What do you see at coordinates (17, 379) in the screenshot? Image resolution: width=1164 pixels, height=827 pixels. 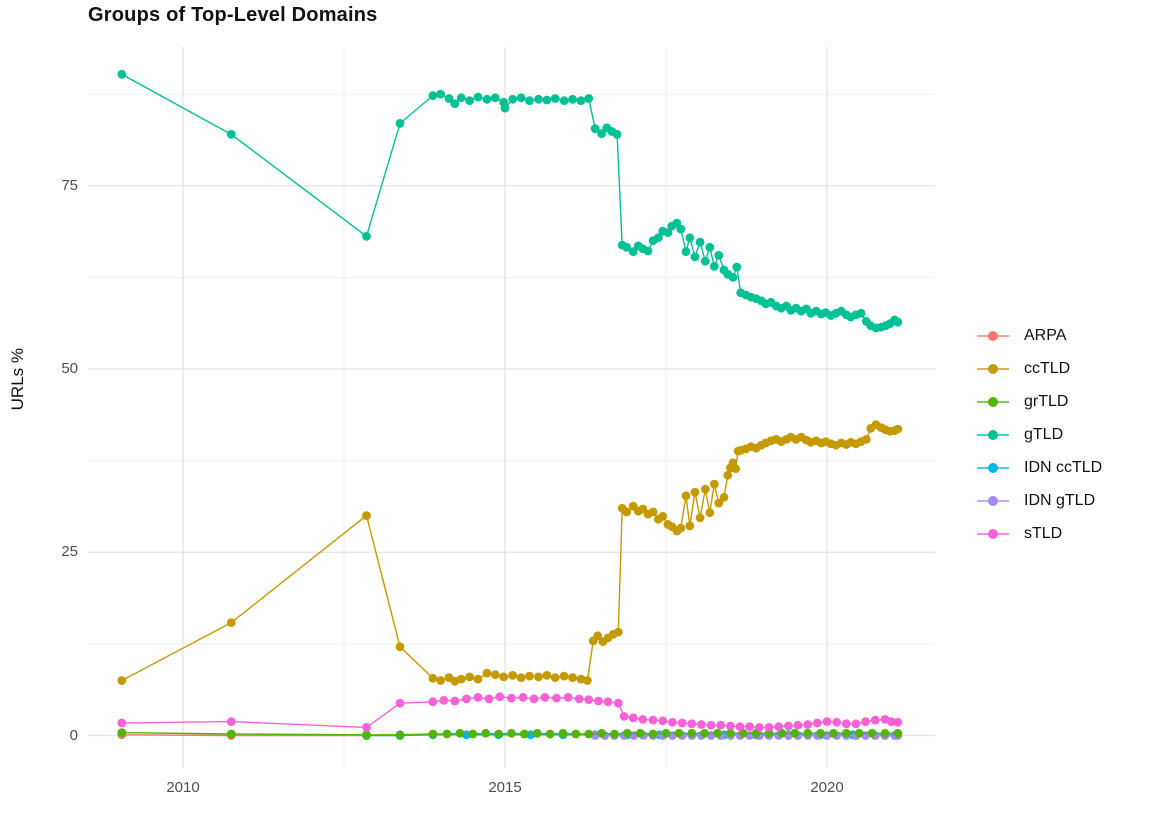 I see `y-axis-title: URLs %` at bounding box center [17, 379].